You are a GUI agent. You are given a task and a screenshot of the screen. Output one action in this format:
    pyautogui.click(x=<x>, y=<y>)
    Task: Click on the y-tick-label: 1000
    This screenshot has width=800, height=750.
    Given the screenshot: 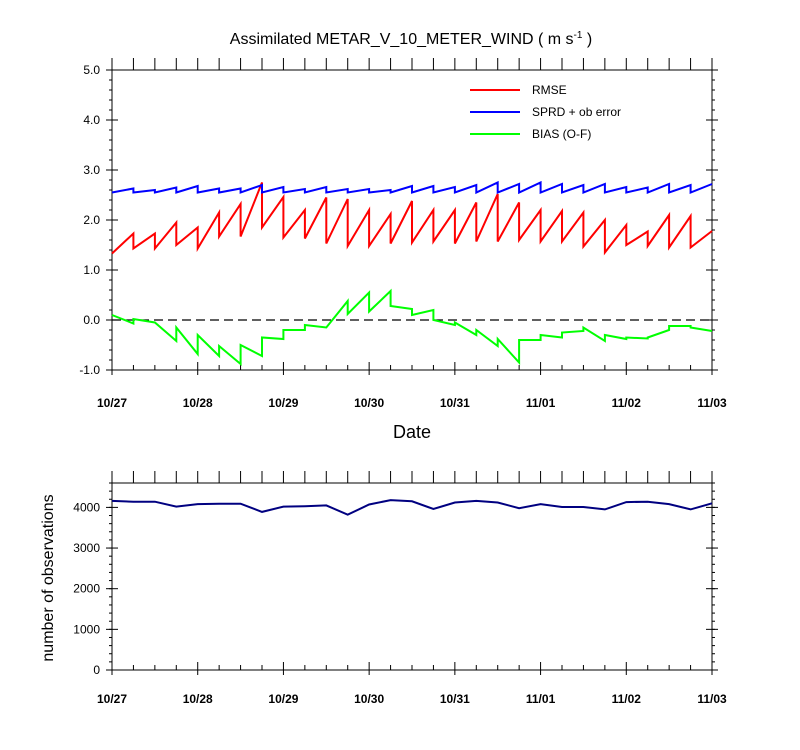 What is the action you would take?
    pyautogui.click(x=86, y=629)
    